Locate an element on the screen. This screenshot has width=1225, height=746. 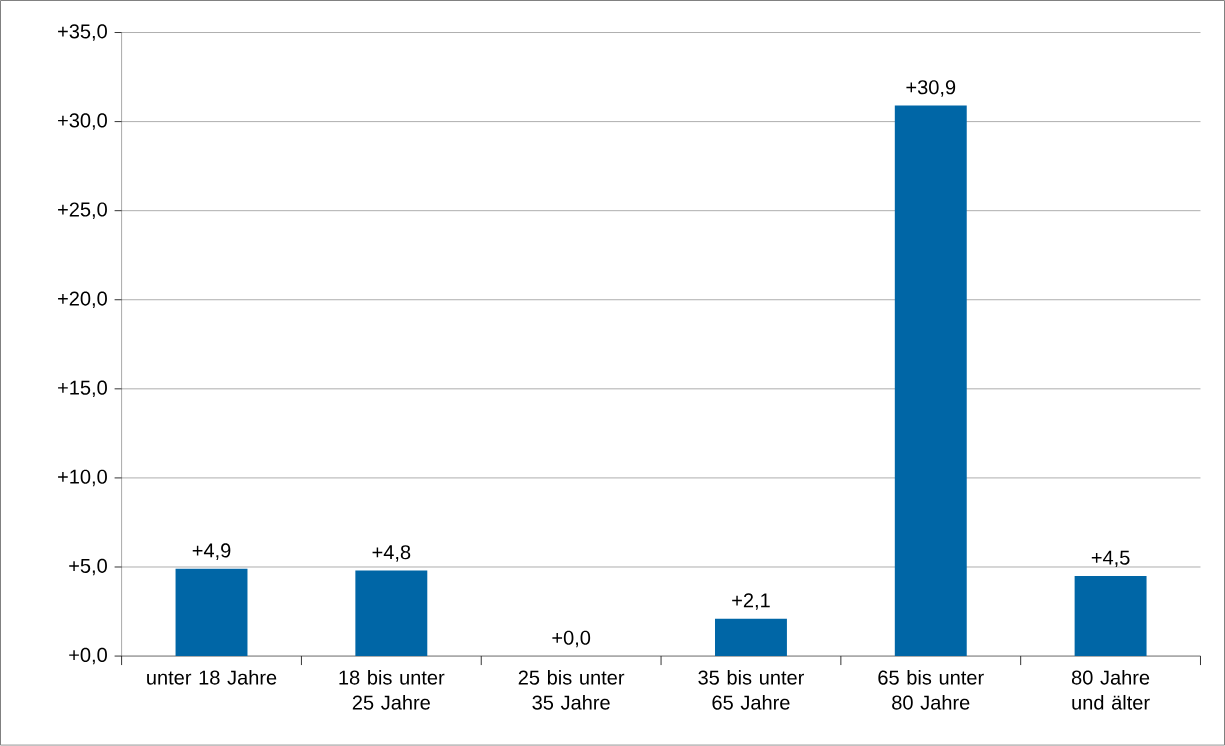
data-label: +0,0 is located at coordinates (571, 639).